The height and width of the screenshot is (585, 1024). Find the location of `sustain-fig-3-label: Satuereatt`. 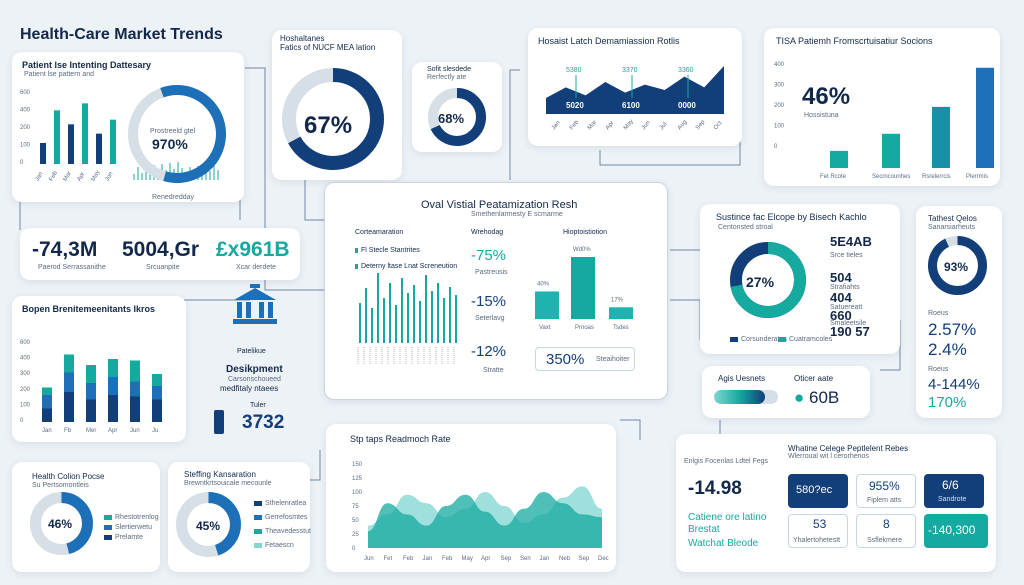

sustain-fig-3-label: Satuereatt is located at coordinates (846, 307).